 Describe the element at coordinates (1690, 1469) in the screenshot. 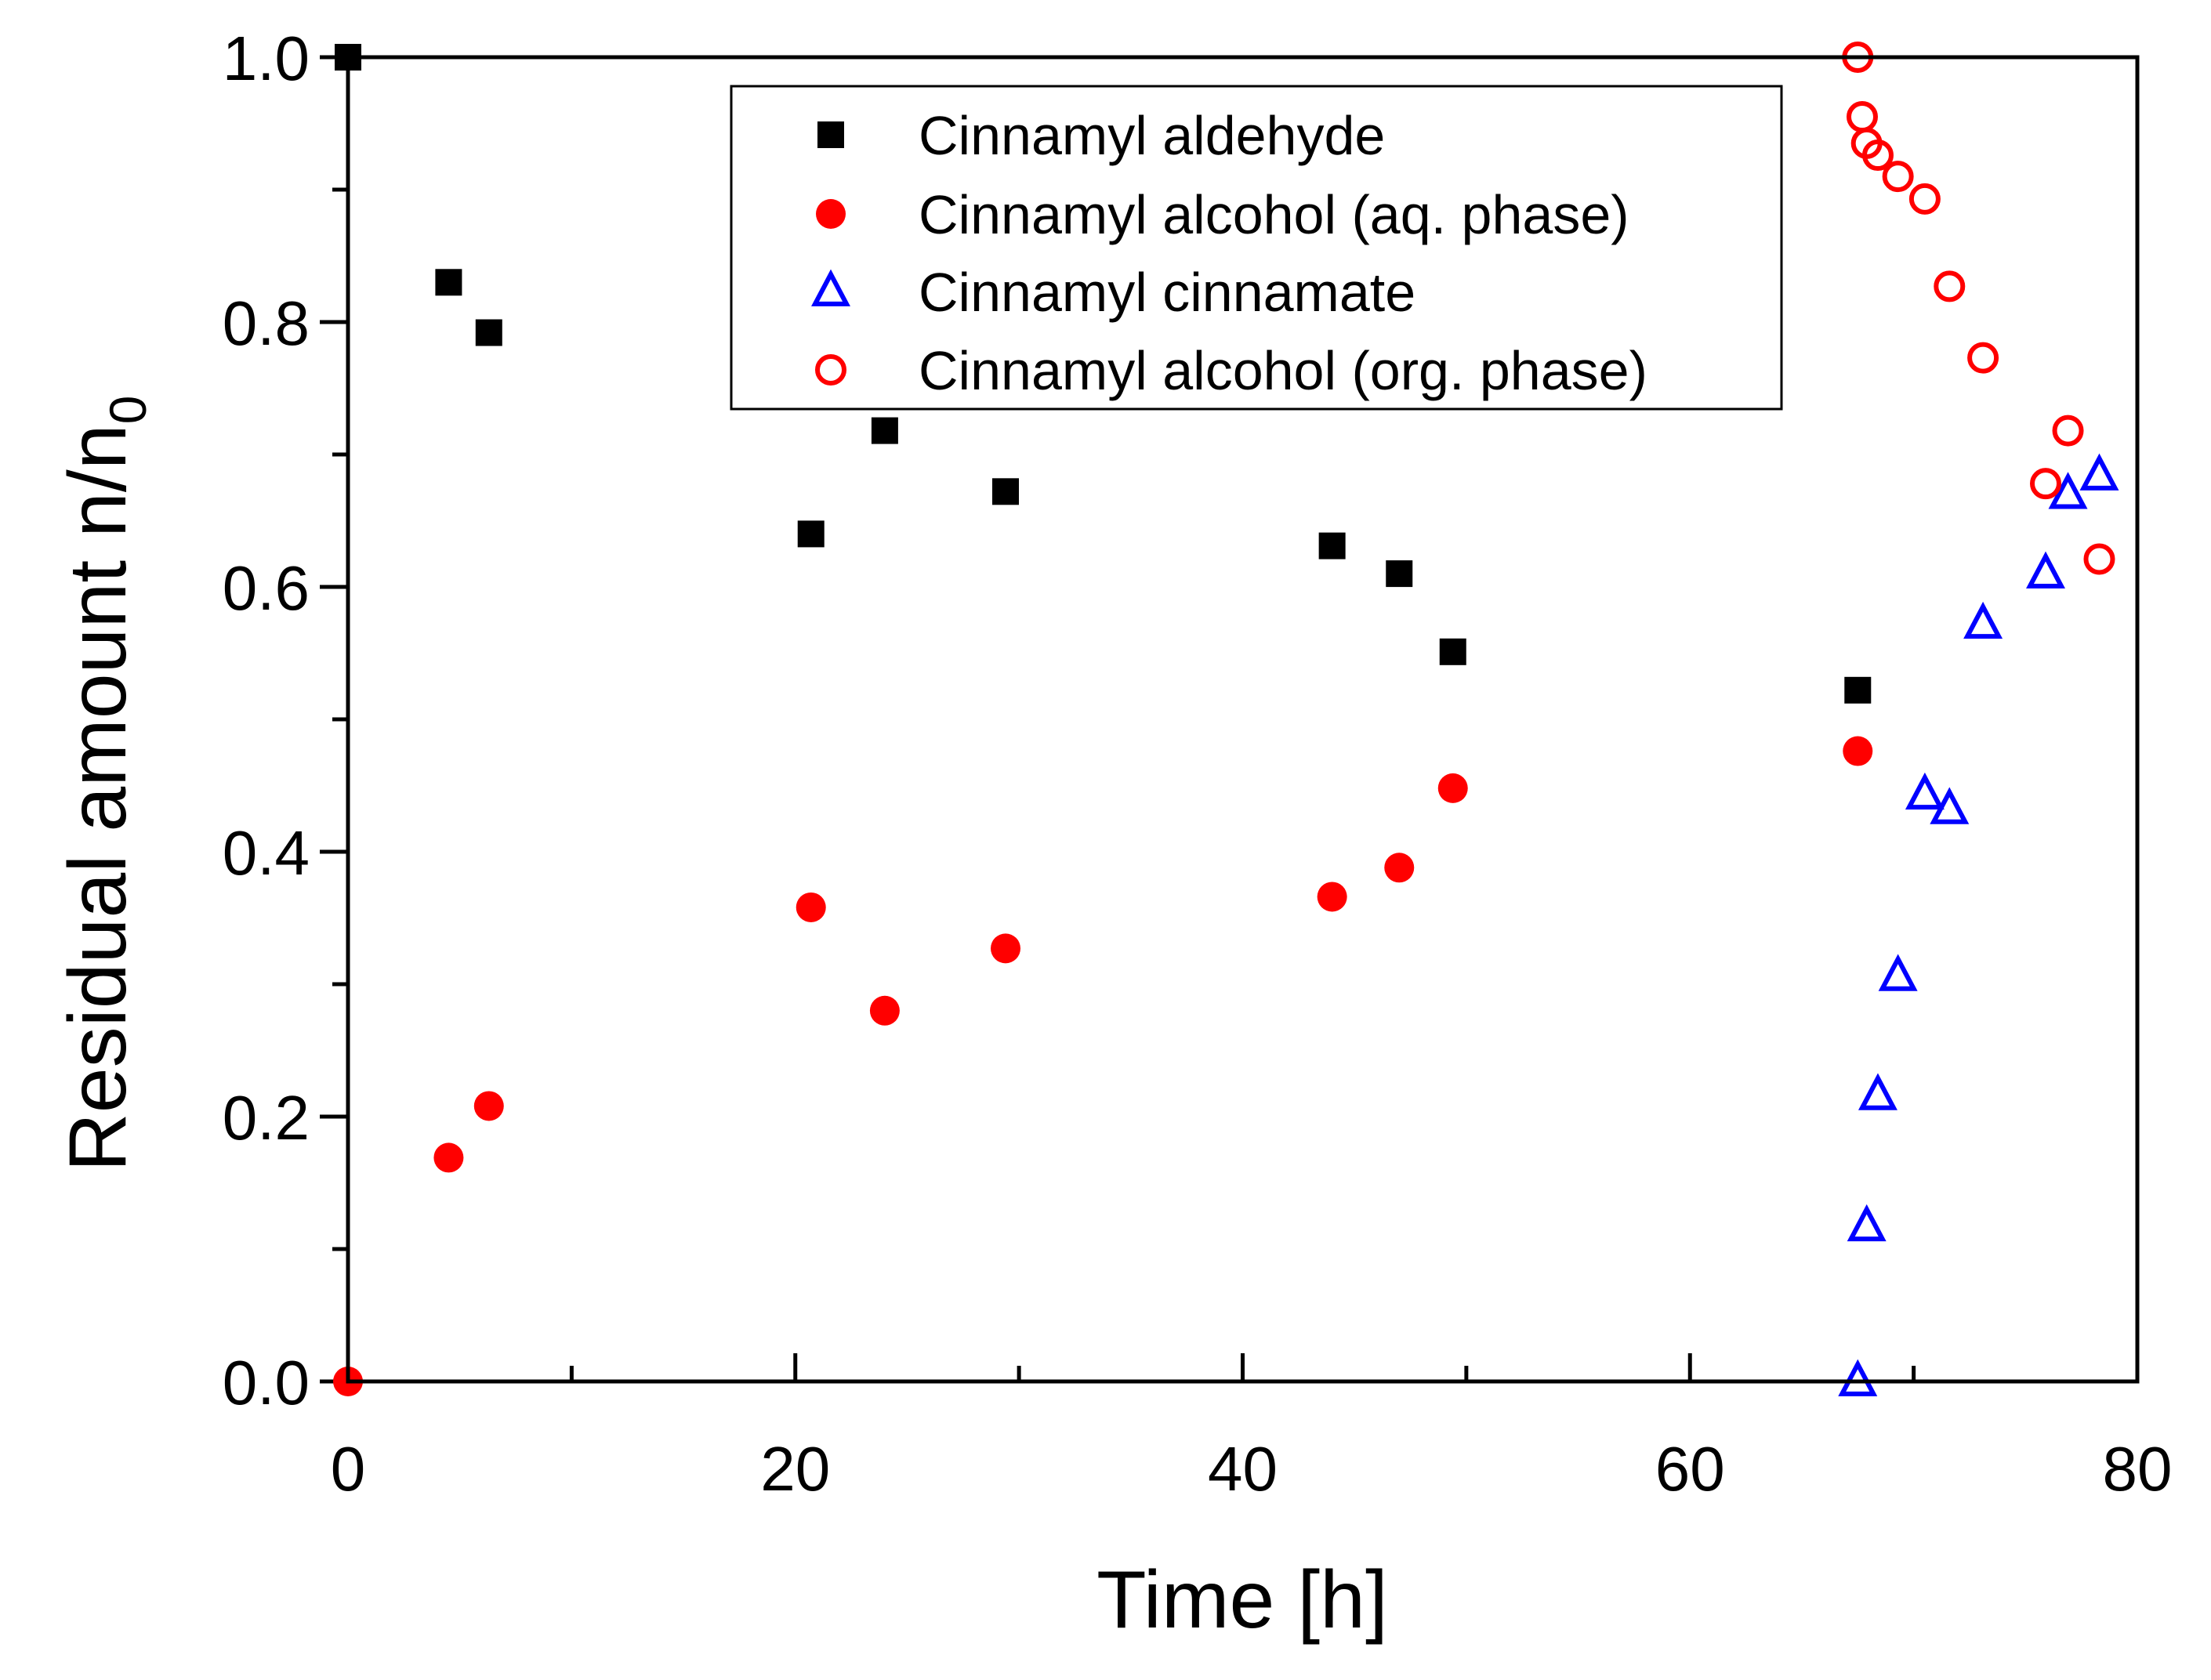

I see `x-tick-label: 60` at that location.